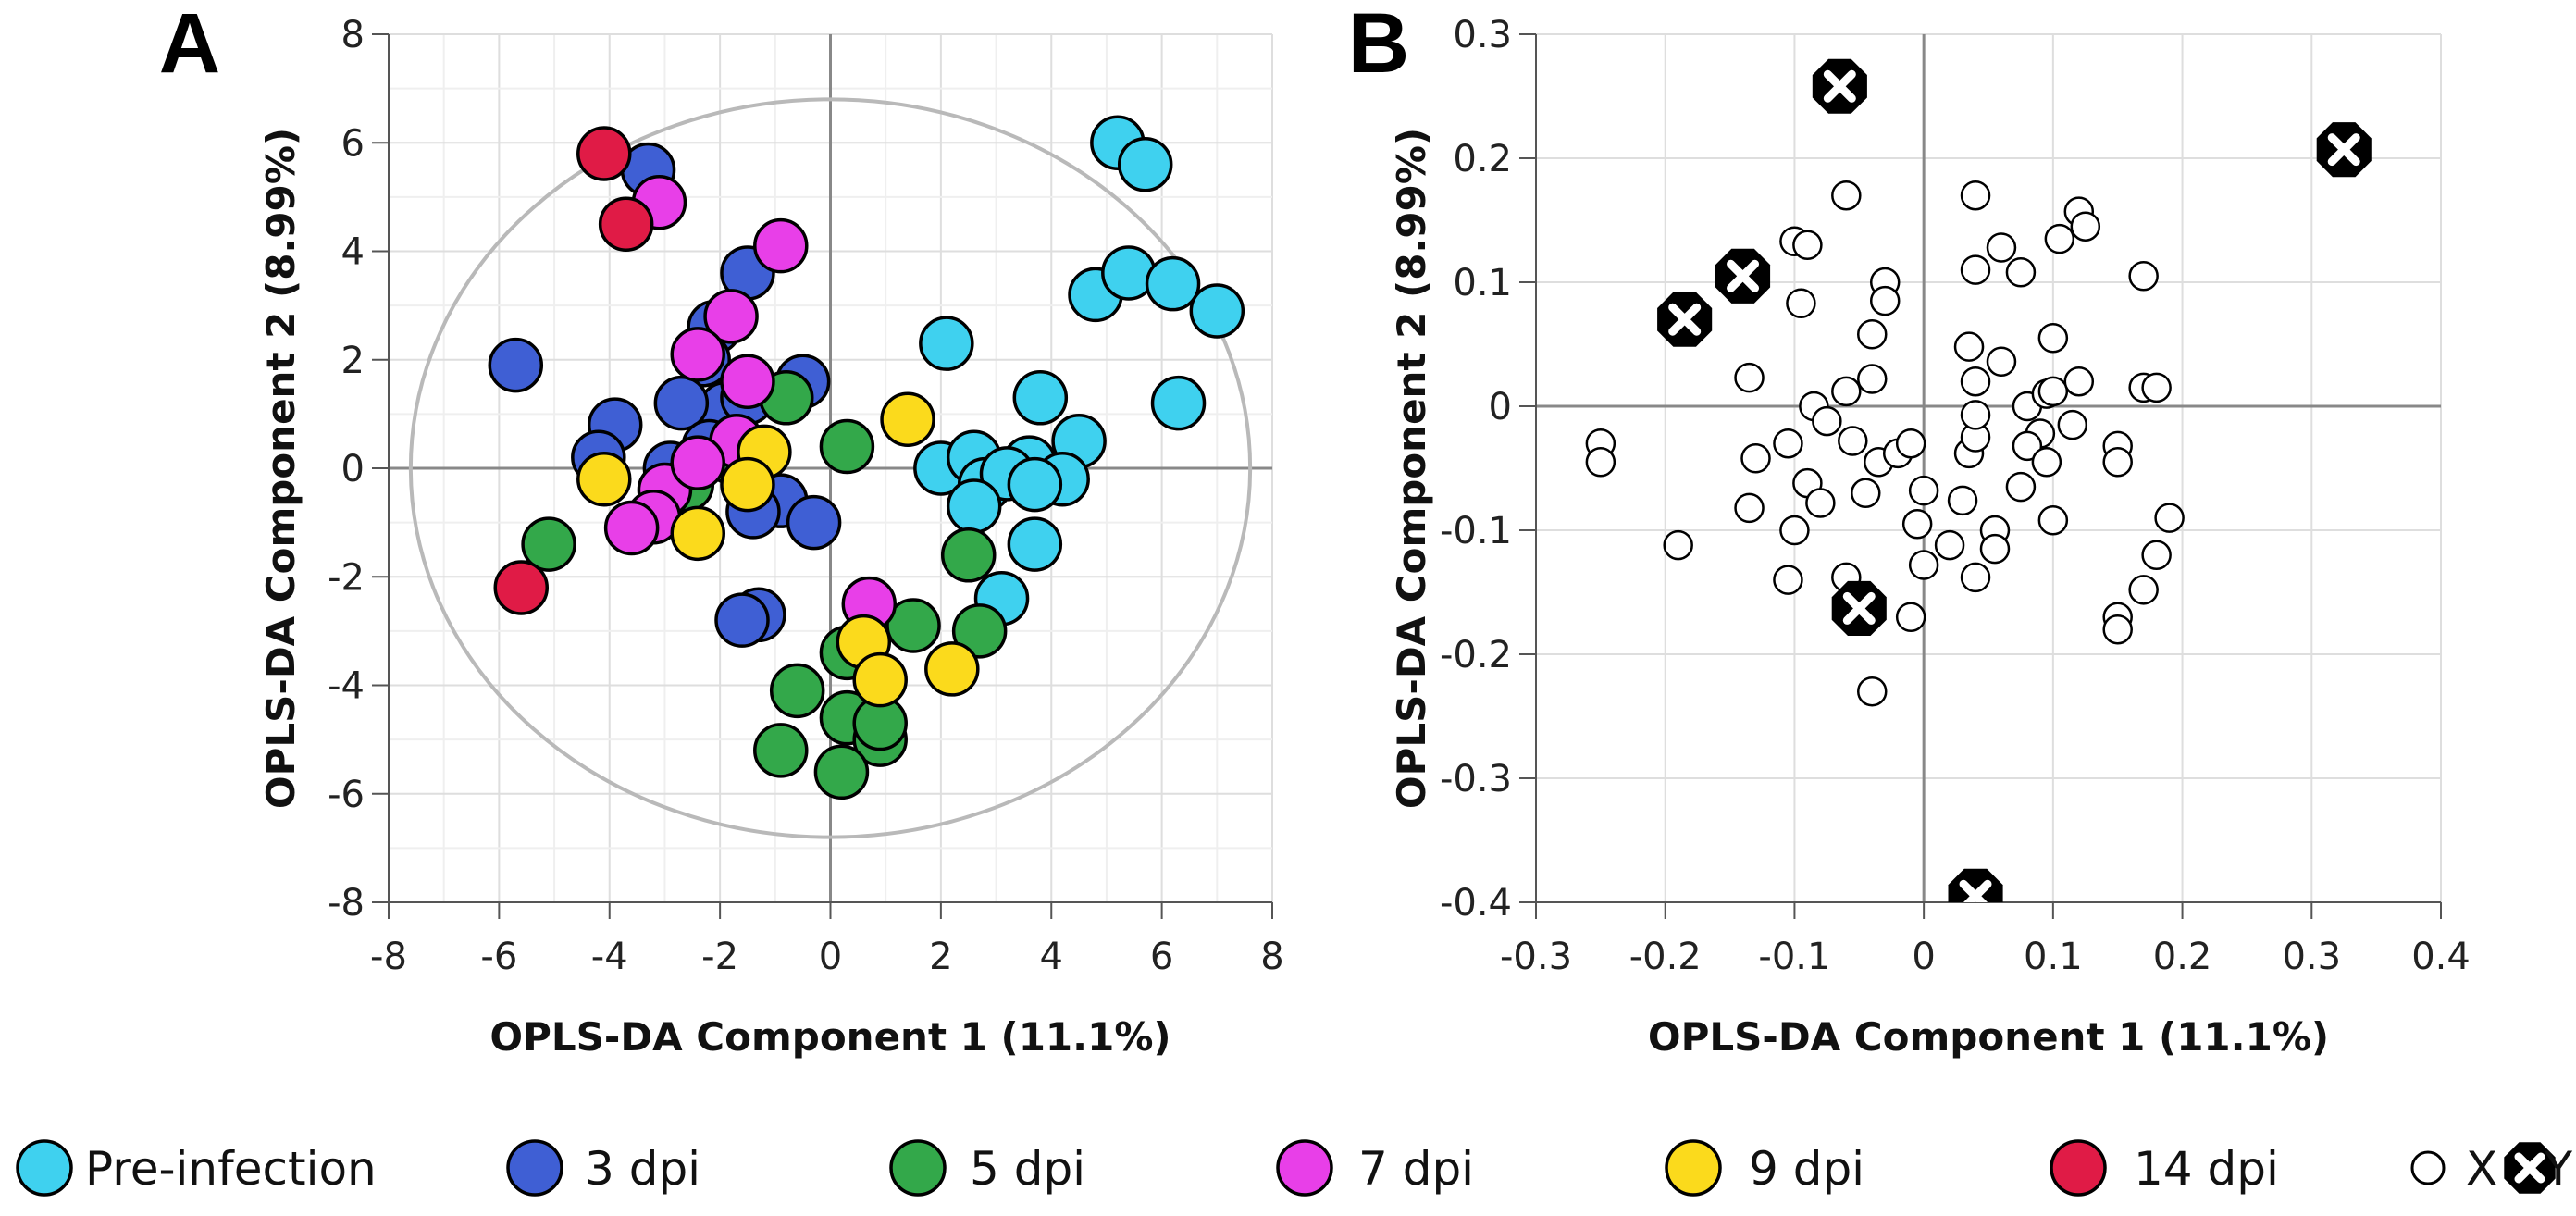  I want to click on panel-b-y-tick-label: 0.1, so click(1482, 283).